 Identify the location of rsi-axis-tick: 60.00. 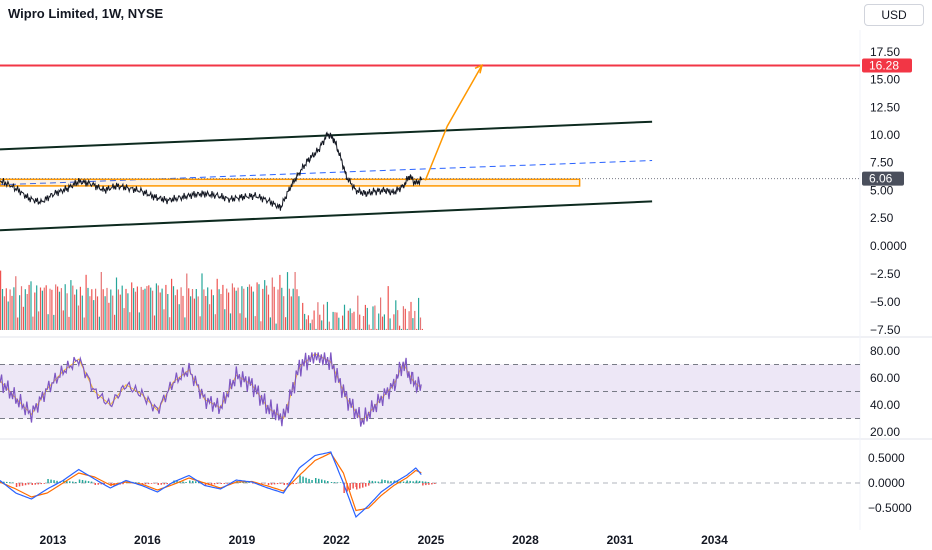
(885, 378).